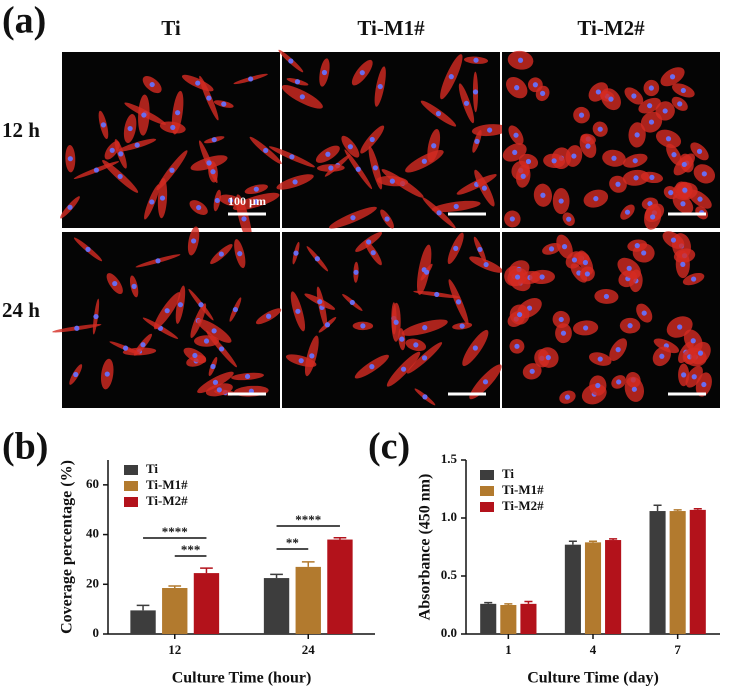 The height and width of the screenshot is (689, 733). I want to click on x-axis-title: Culture Time (hour), so click(242, 678).